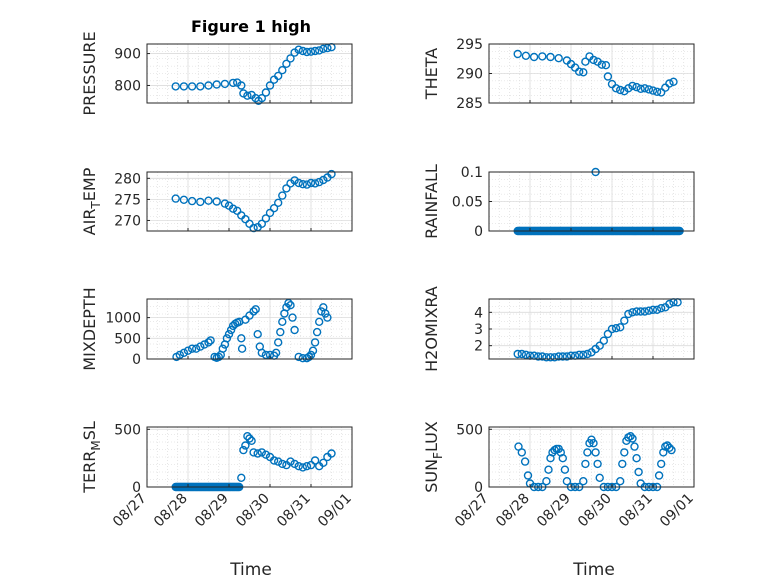  I want to click on y-tick-label: 270, so click(127, 221).